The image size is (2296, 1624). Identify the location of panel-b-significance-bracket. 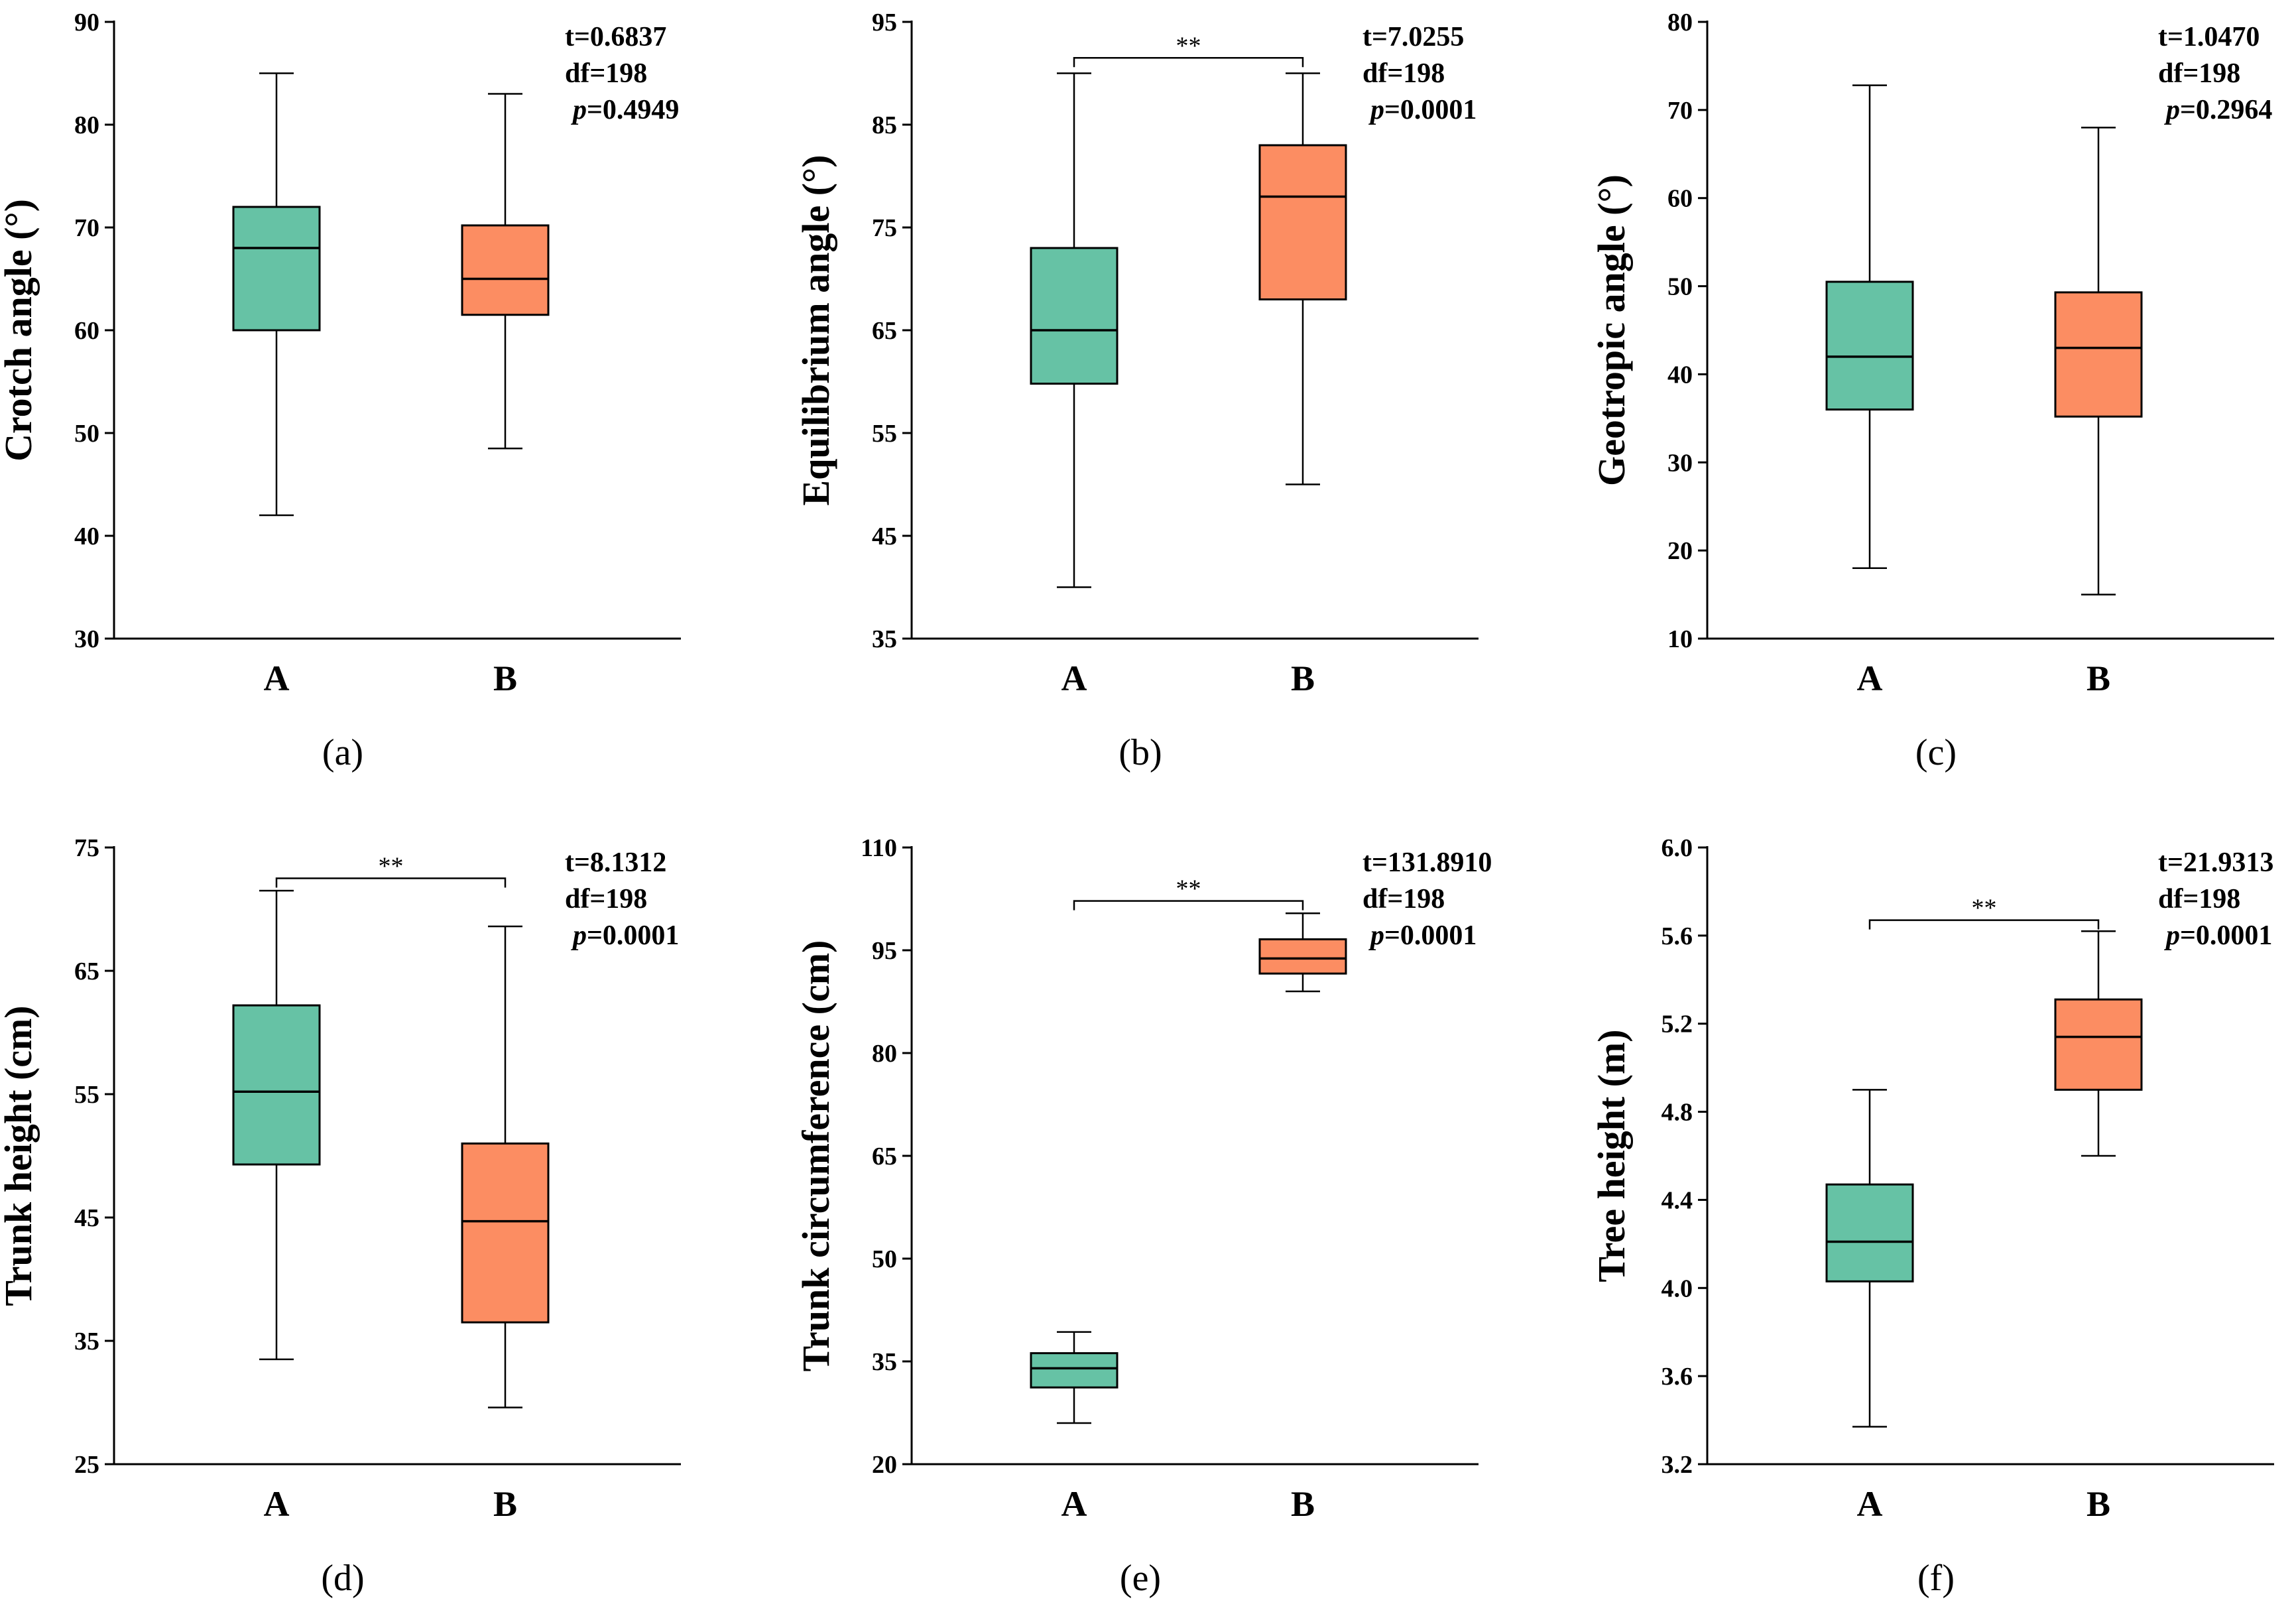
(1188, 62).